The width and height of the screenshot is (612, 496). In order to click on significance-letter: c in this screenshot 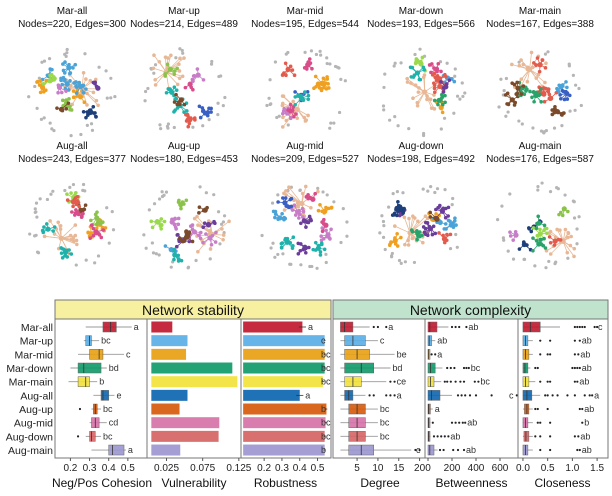, I will do `click(382, 341)`.